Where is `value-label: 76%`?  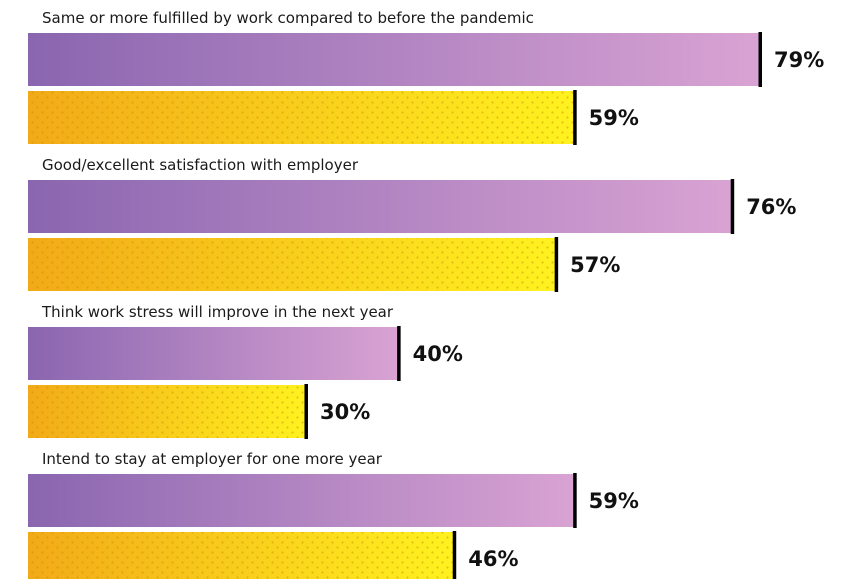 value-label: 76% is located at coordinates (771, 207).